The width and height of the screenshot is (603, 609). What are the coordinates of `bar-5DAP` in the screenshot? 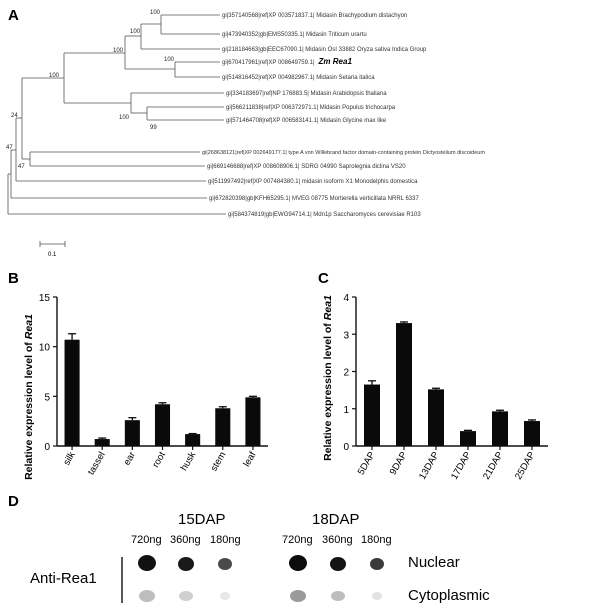 It's located at (372, 415).